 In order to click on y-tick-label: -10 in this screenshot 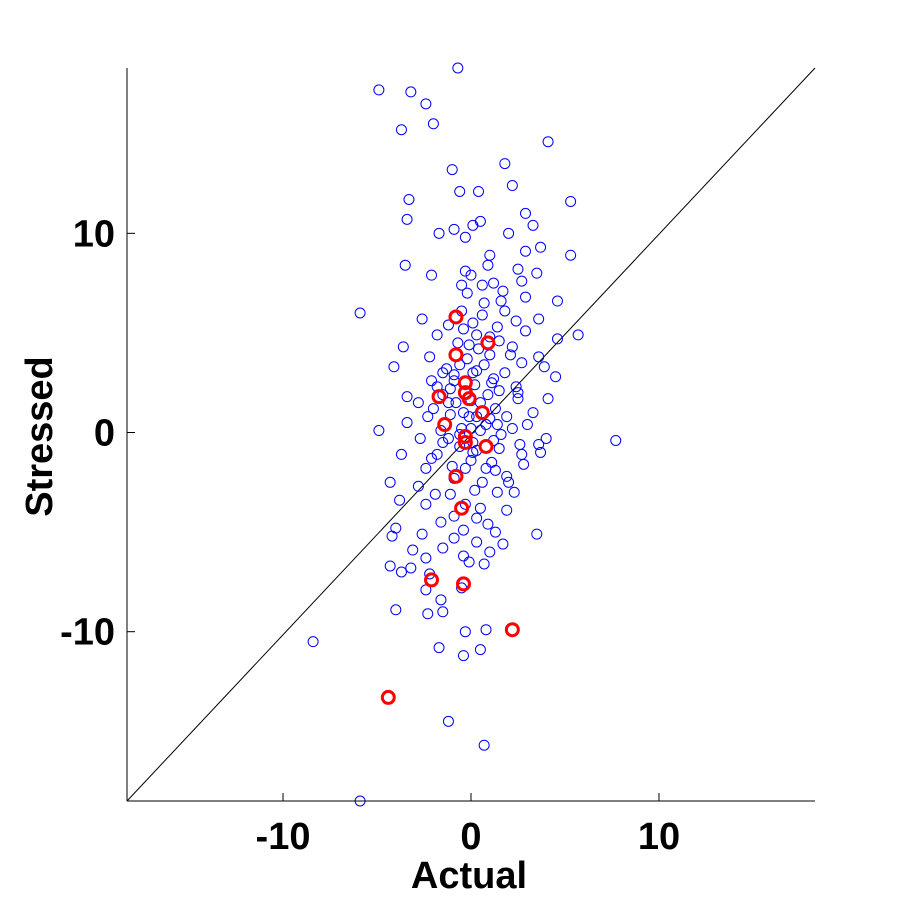, I will do `click(87, 633)`.